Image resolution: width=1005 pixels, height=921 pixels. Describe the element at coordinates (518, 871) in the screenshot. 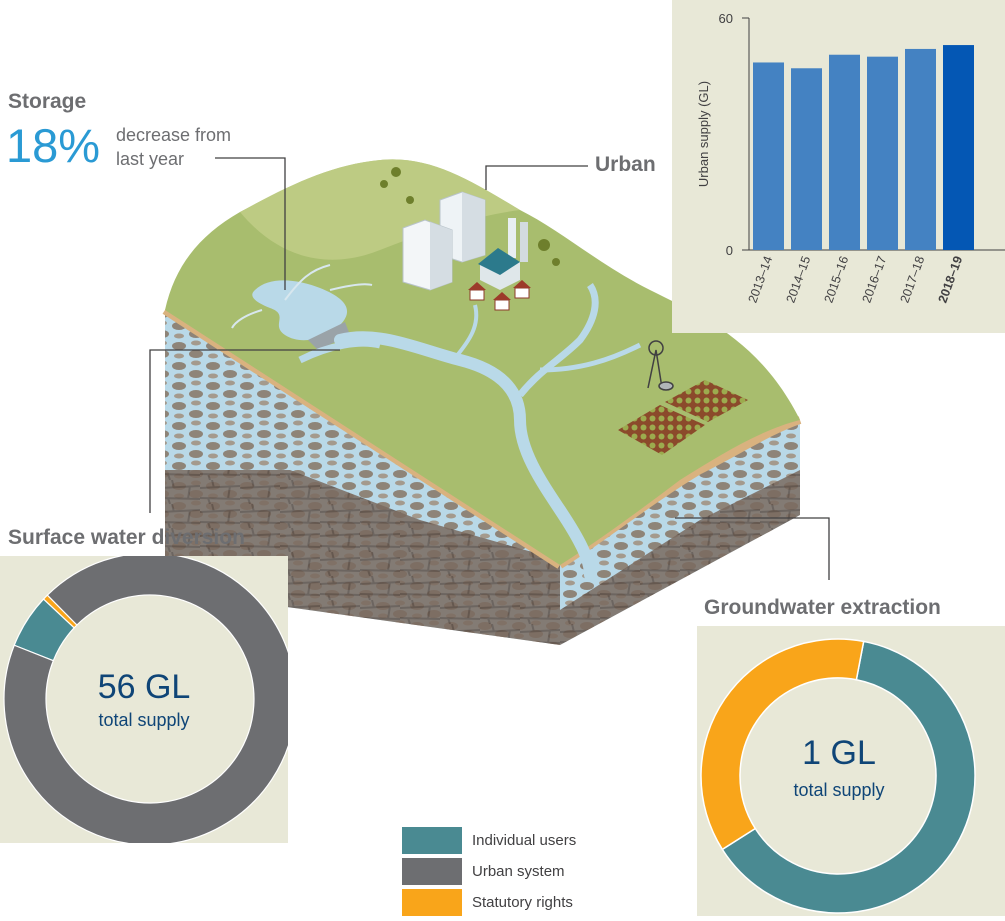

I see `legend-label-urban-system: Urban system` at that location.